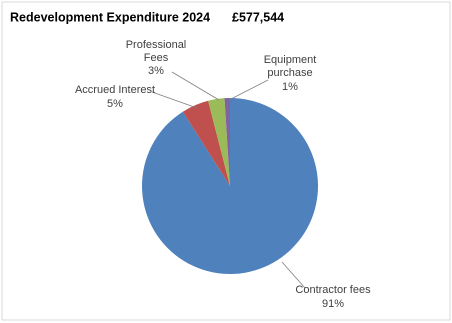 The image size is (452, 323). What do you see at coordinates (115, 90) in the screenshot?
I see `slice-label: Accrued Interest` at bounding box center [115, 90].